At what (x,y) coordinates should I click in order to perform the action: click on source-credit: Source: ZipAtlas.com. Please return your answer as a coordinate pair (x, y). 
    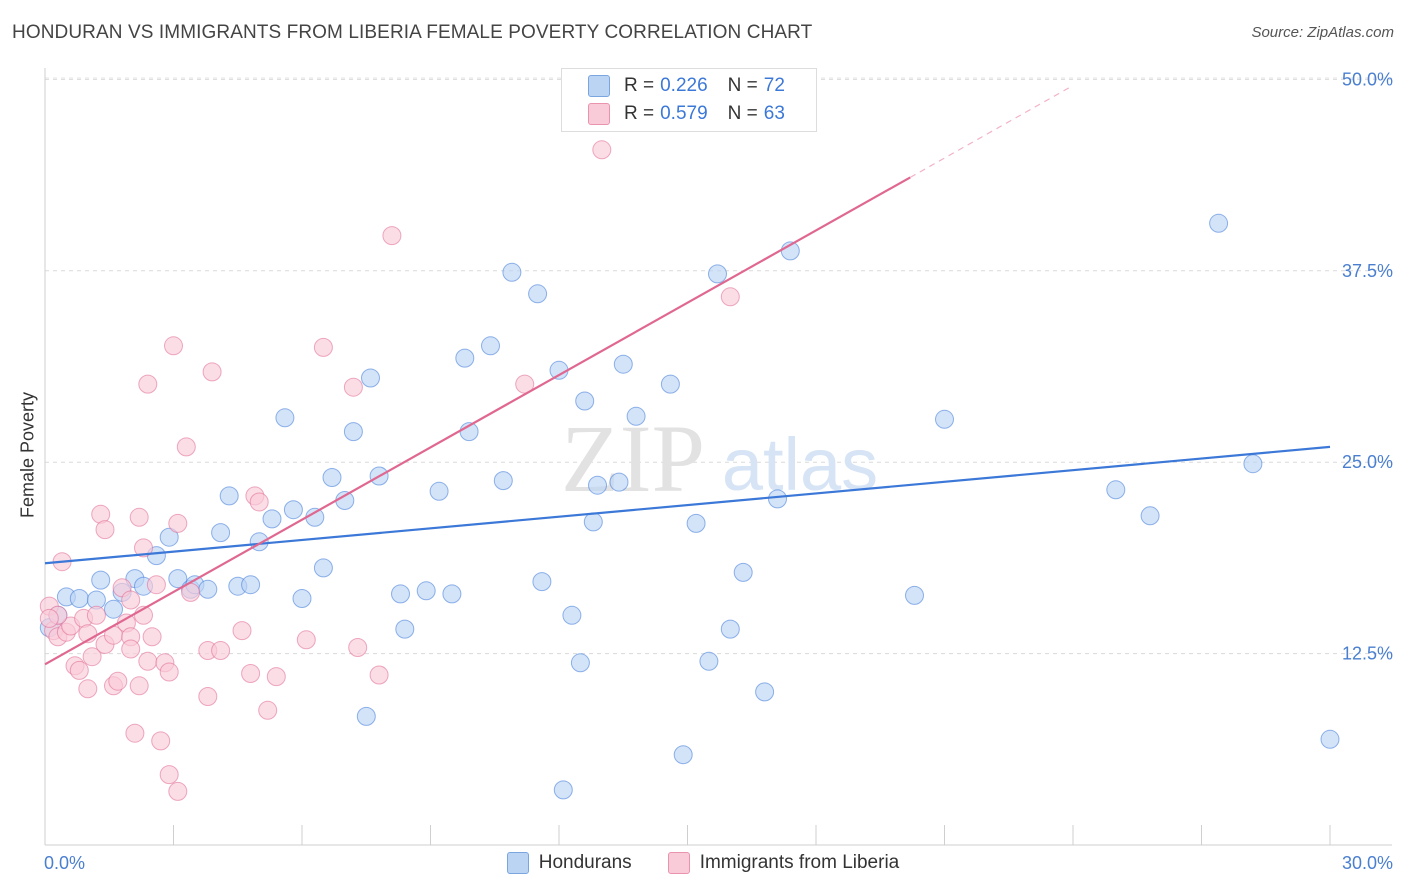
    Looking at the image, I should click on (1322, 32).